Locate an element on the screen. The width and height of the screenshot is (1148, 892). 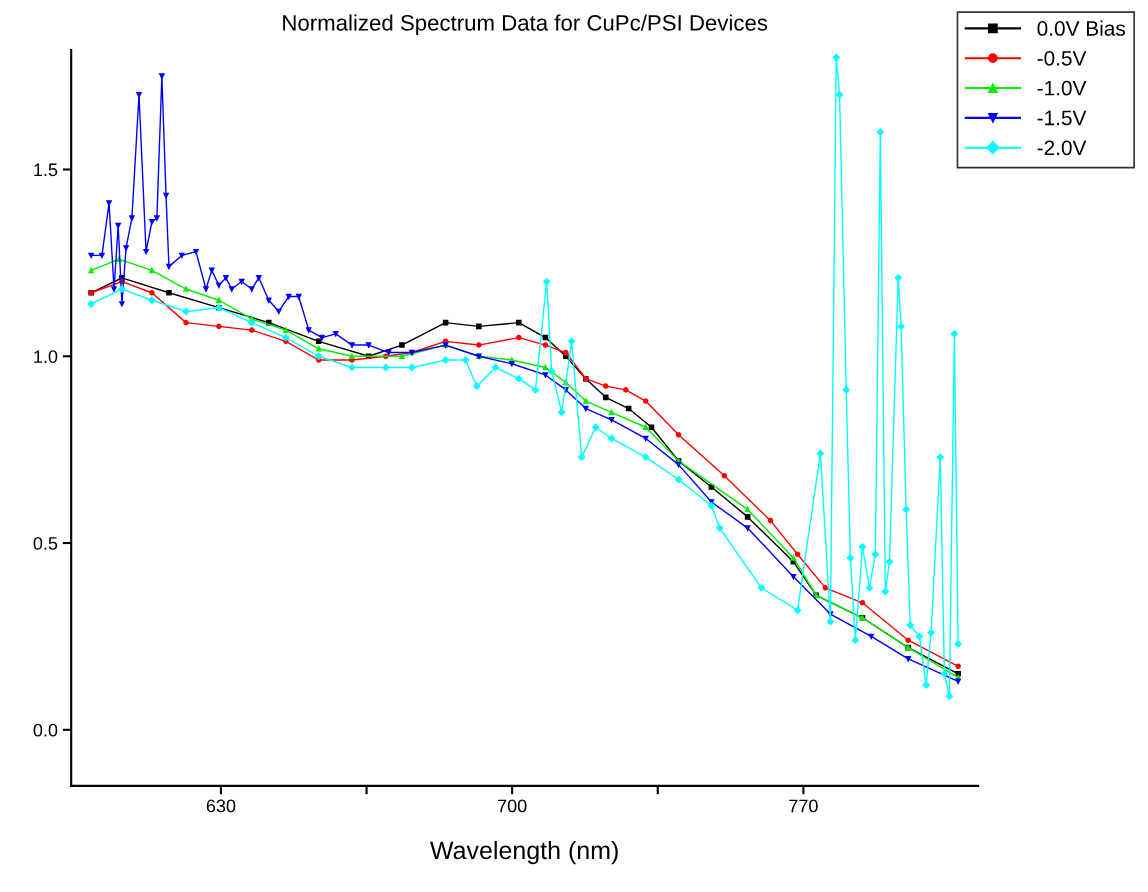
y-tick-label: 1.0 is located at coordinates (46, 356).